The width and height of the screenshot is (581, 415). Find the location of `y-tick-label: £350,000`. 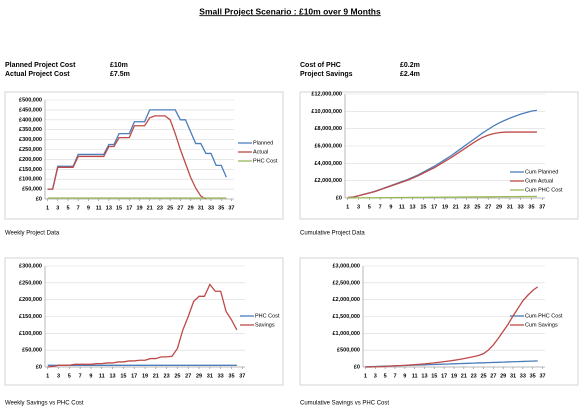

y-tick-label: £350,000 is located at coordinates (30, 130).